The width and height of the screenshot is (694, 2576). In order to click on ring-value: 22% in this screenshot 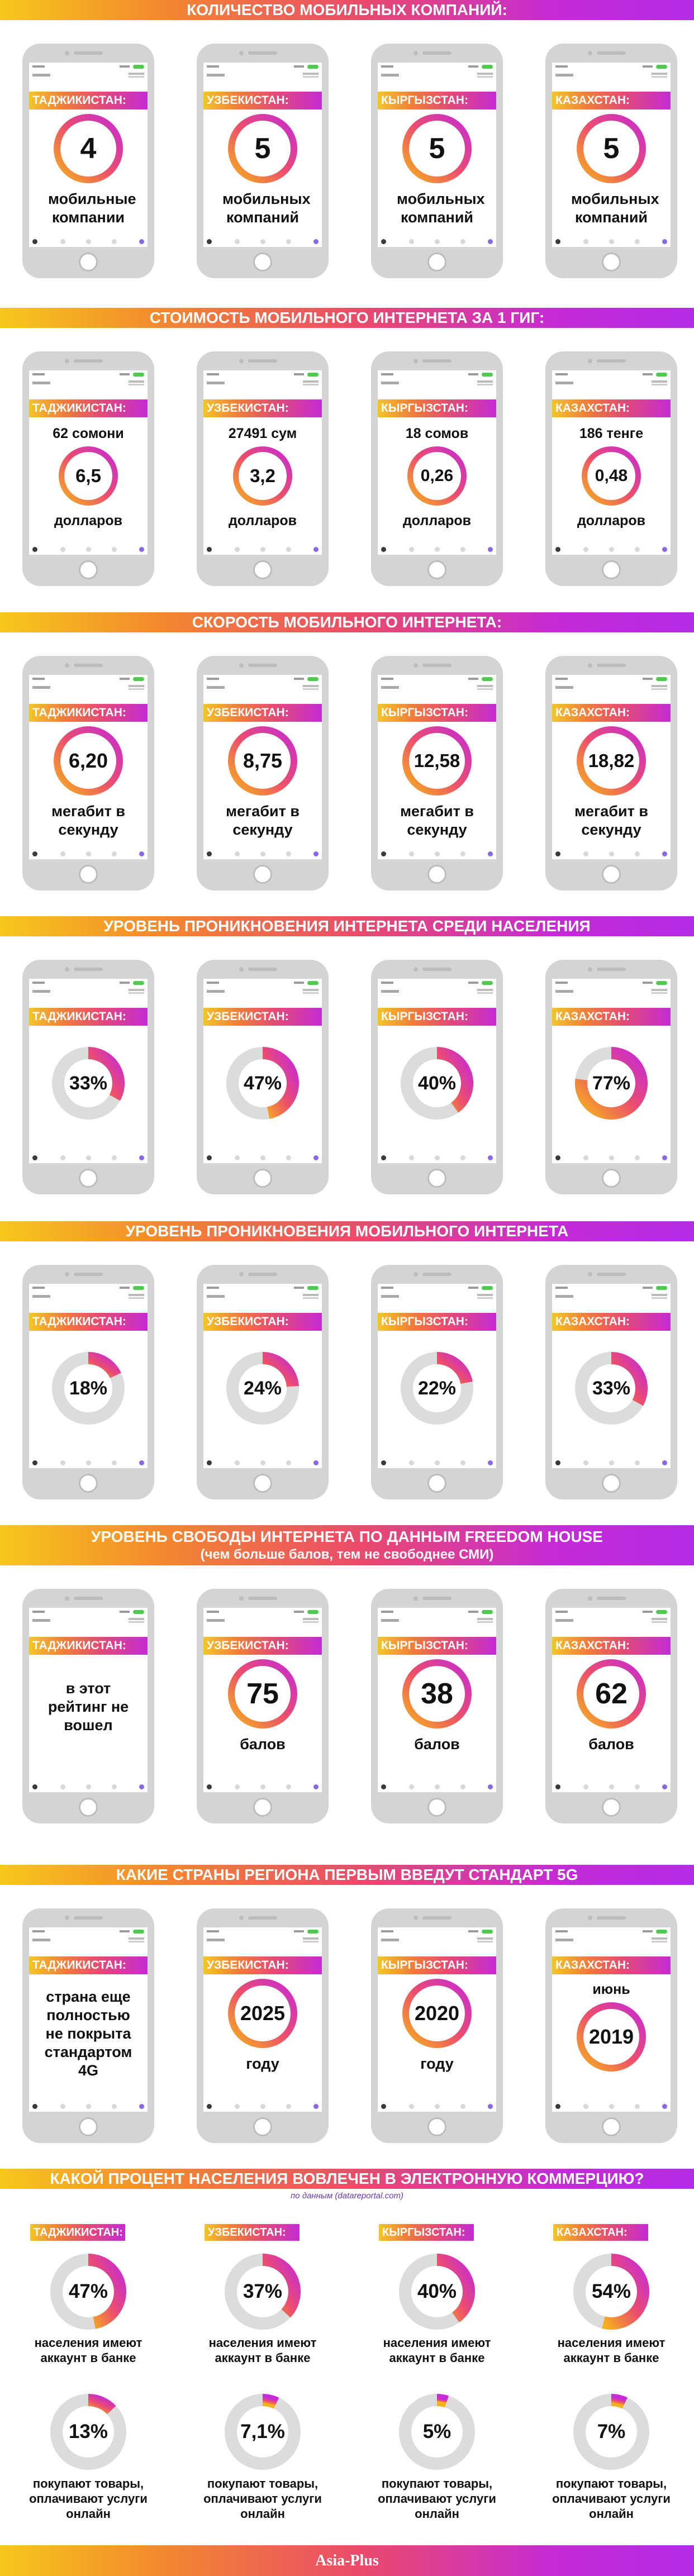, I will do `click(437, 1388)`.